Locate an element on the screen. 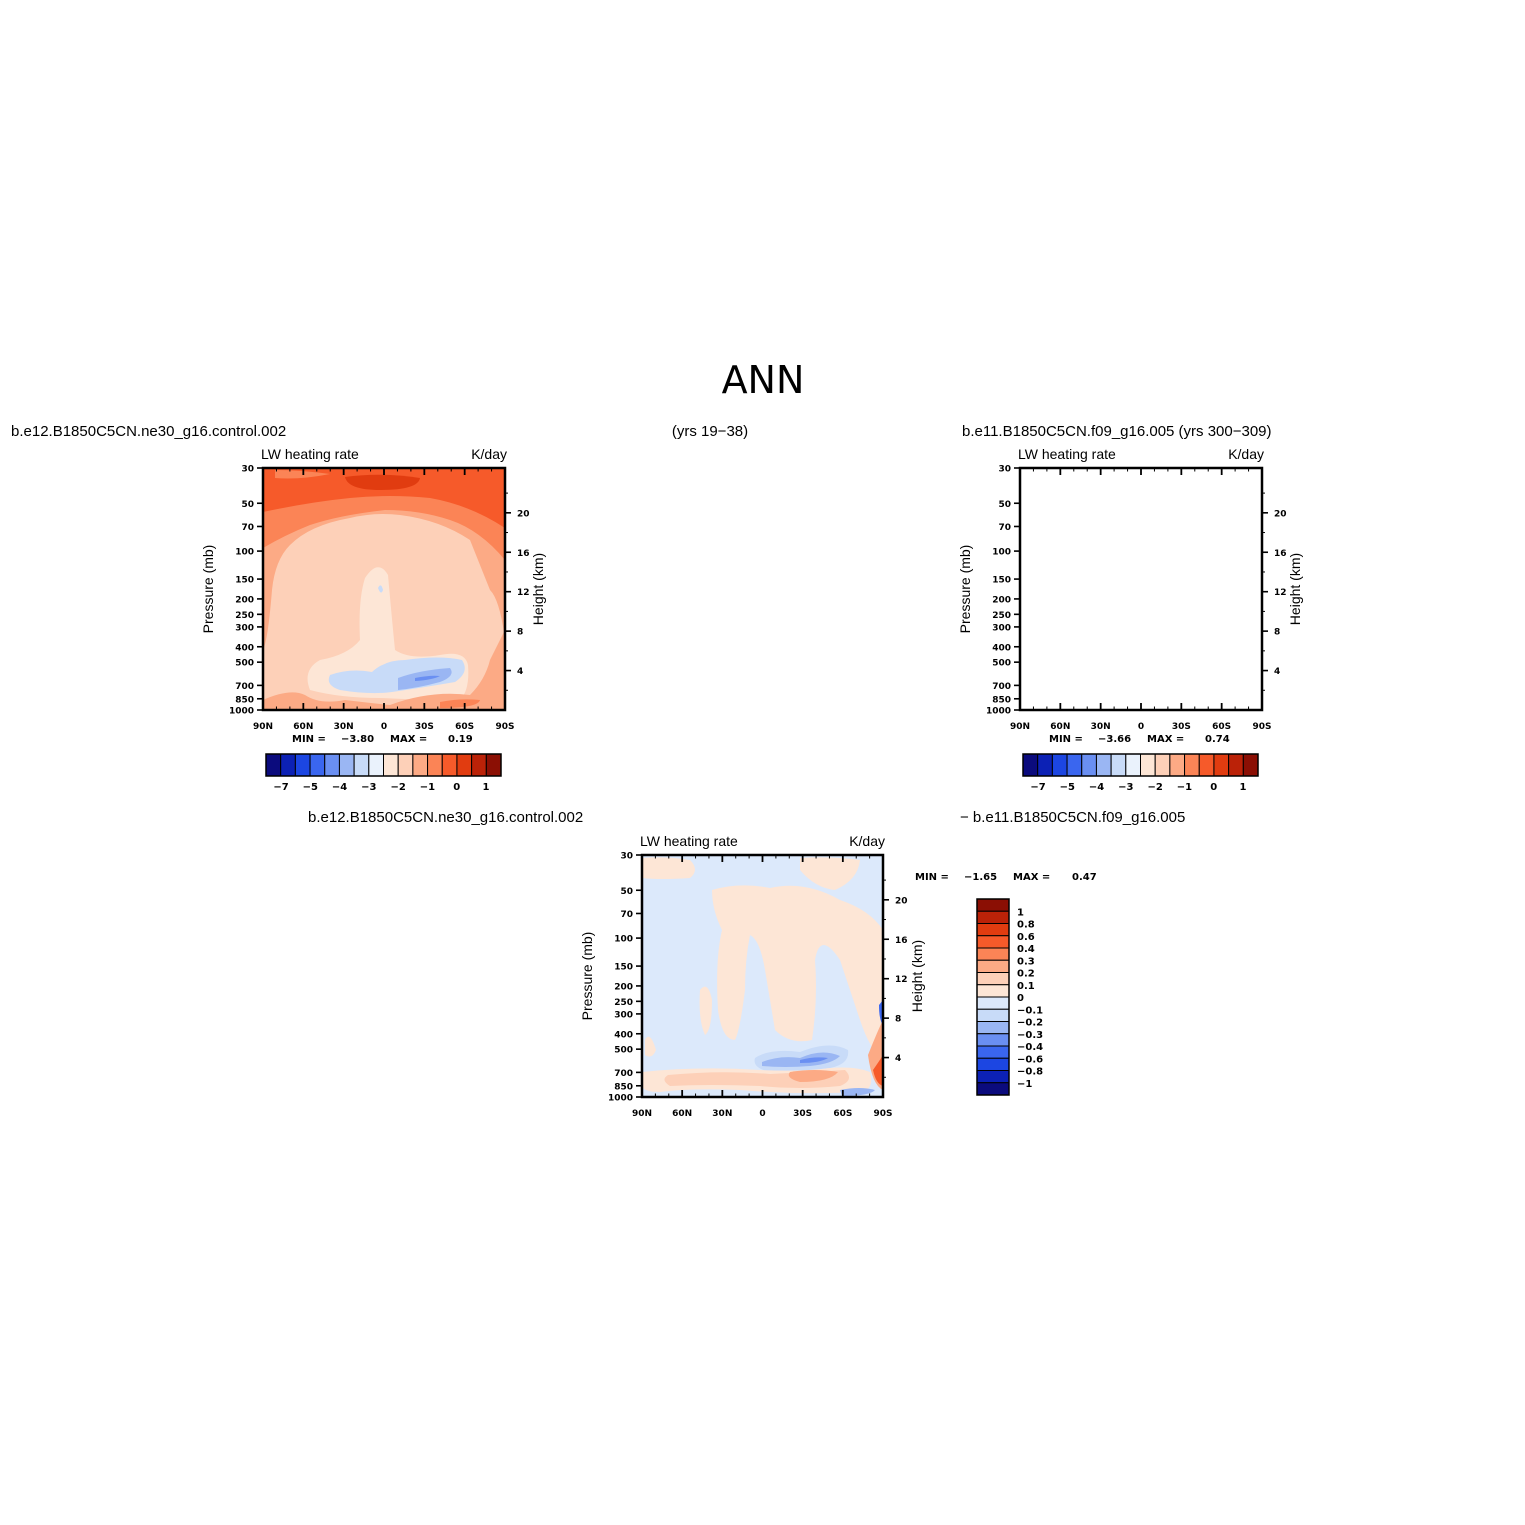 Image resolution: width=1525 pixels, height=1525 pixels. colorbar-tick-label: −7 is located at coordinates (280, 787).